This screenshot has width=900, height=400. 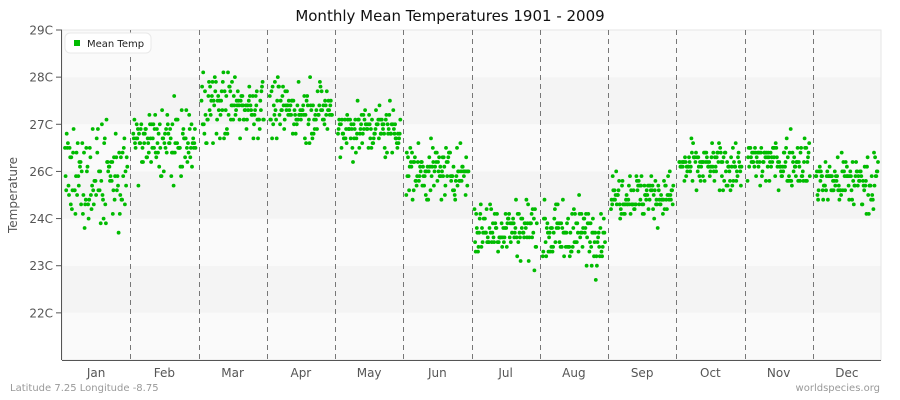 I want to click on background-band, so click(x=471, y=242).